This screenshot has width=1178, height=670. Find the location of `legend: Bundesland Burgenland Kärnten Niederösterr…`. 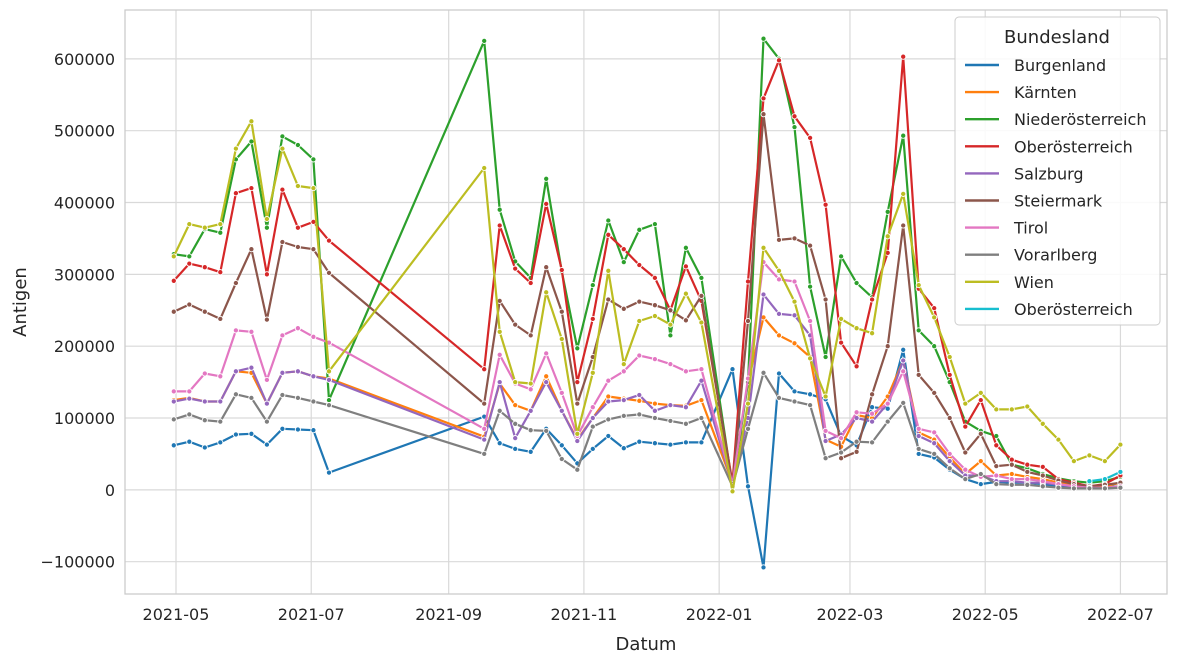

legend: Bundesland Burgenland Kärnten Niederösterr… is located at coordinates (1057, 171).